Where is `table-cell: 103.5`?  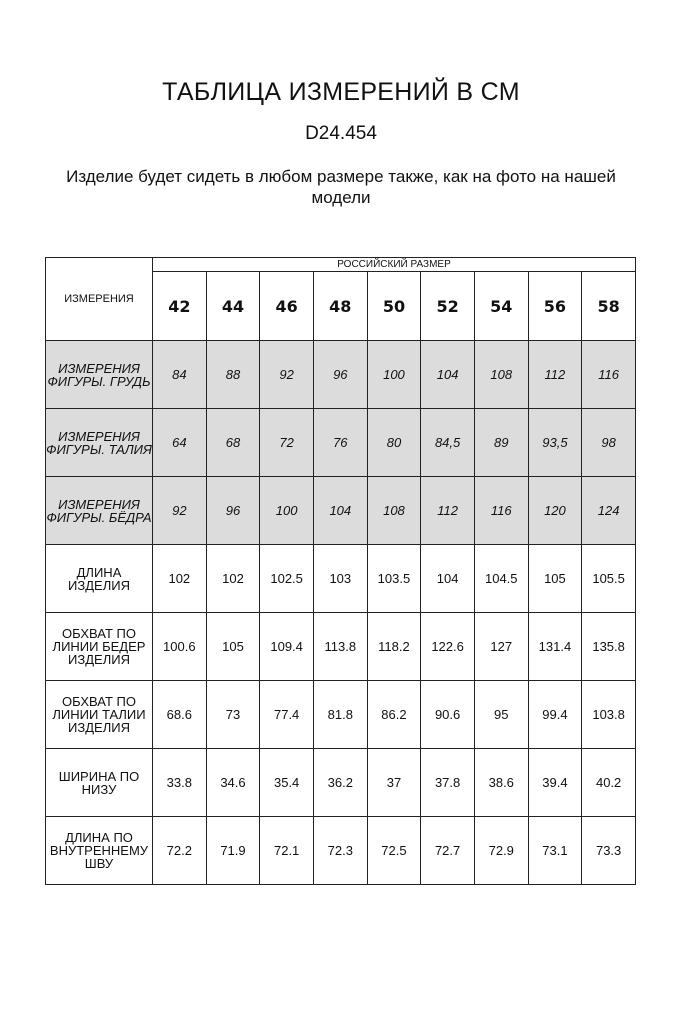 table-cell: 103.5 is located at coordinates (394, 578).